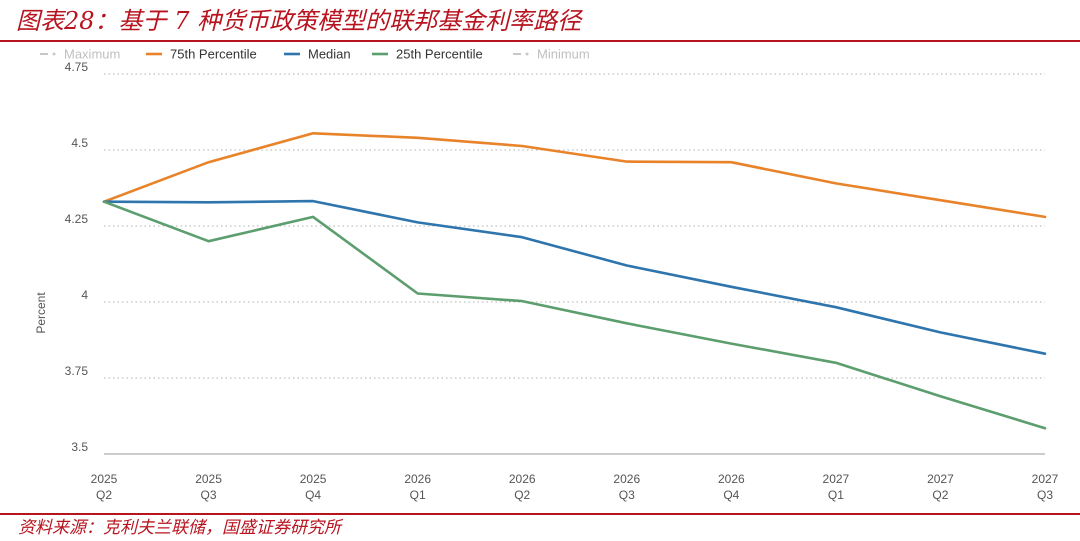  Describe the element at coordinates (417, 487) in the screenshot. I see `x-tick-label: 2026 Q1` at that location.